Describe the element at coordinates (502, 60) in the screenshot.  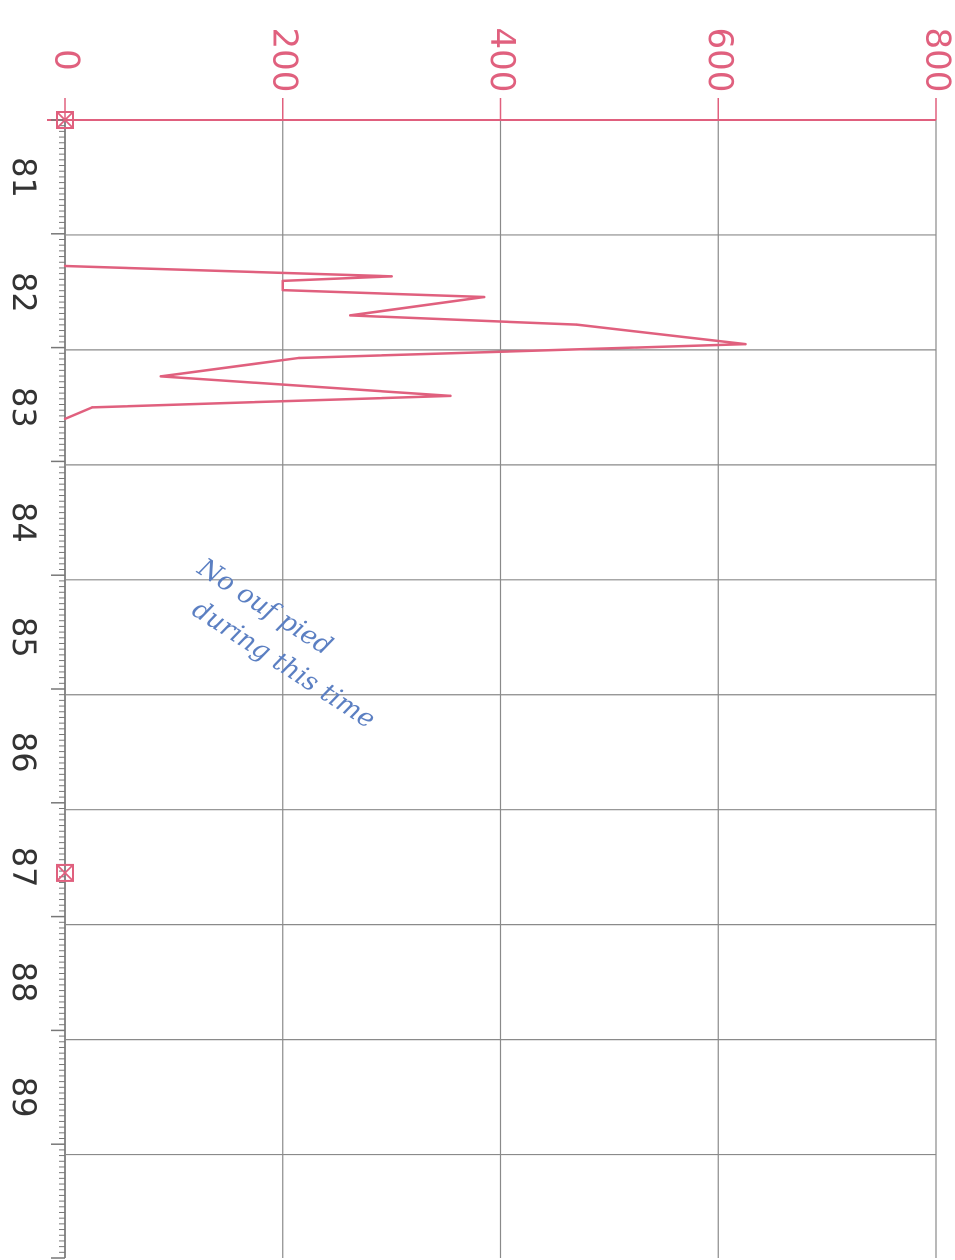
I see `value-tick-label: 400` at that location.